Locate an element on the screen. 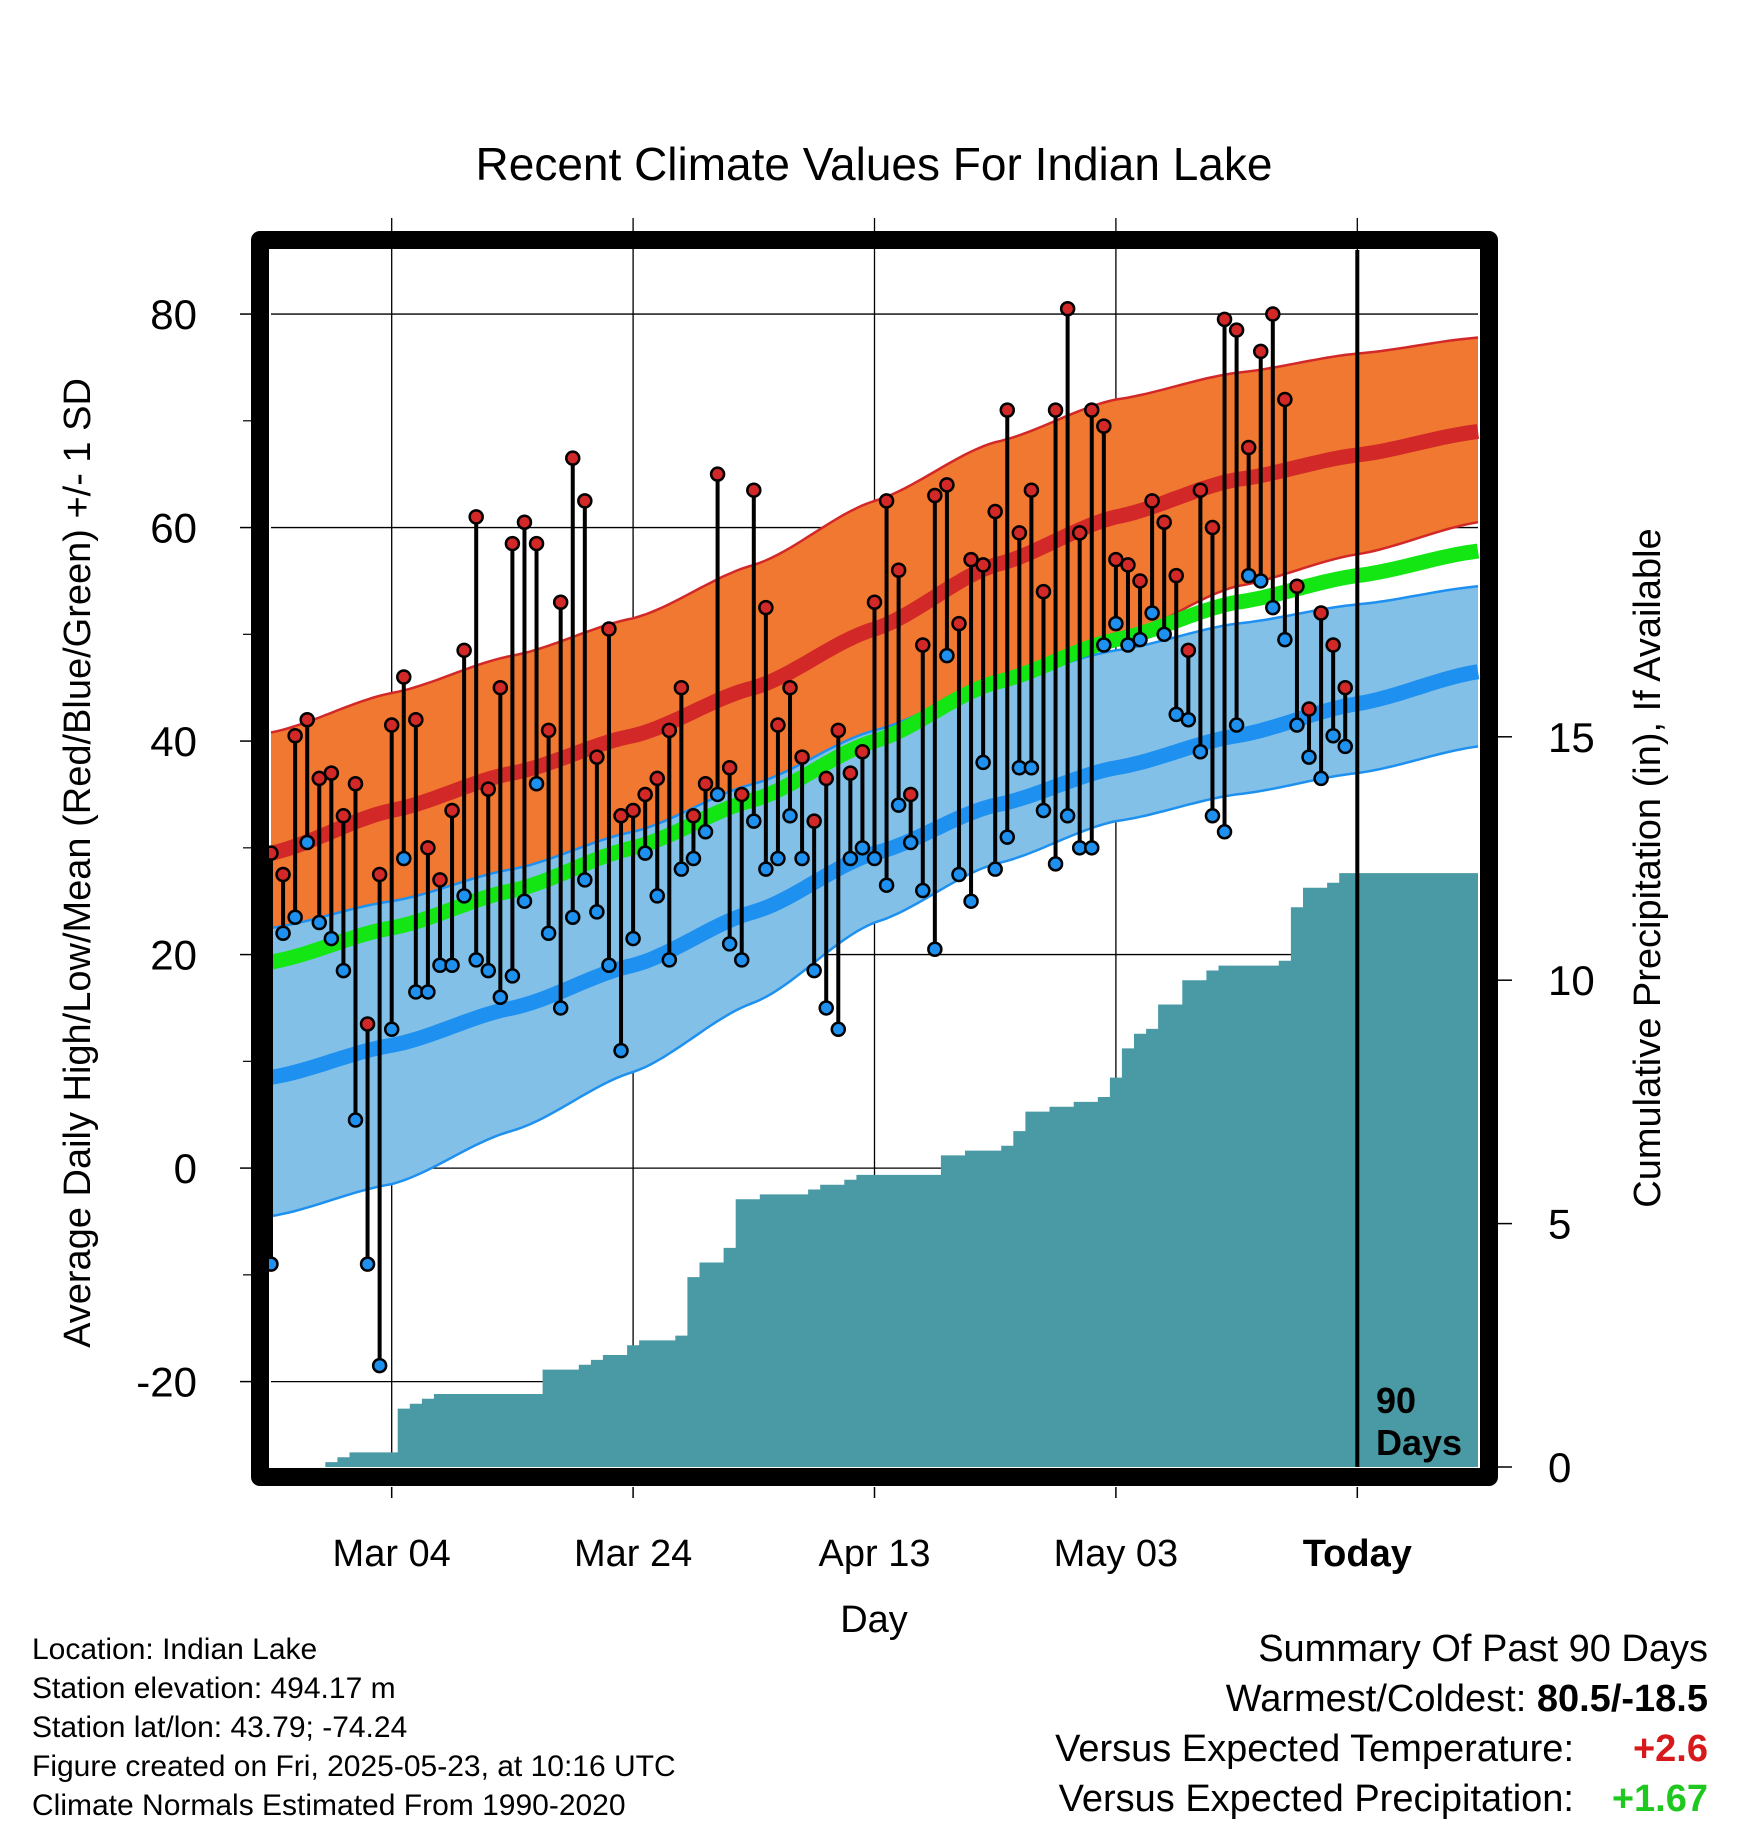 This screenshot has height=1828, width=1748. extremes-value: 80.5/-18.5 is located at coordinates (1622, 1699).